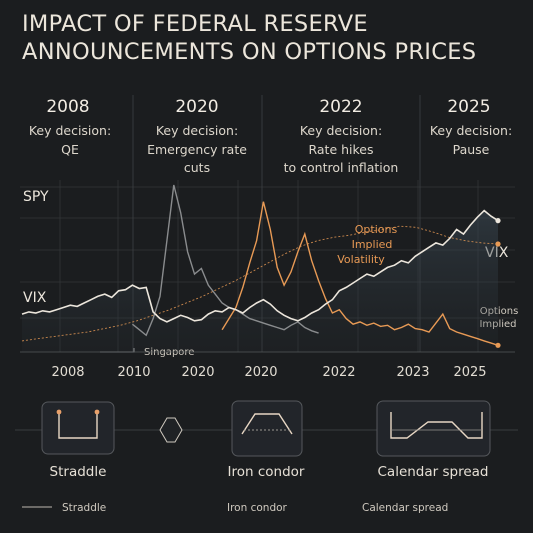 Image resolution: width=533 pixels, height=533 pixels. I want to click on trend-end-dot, so click(498, 244).